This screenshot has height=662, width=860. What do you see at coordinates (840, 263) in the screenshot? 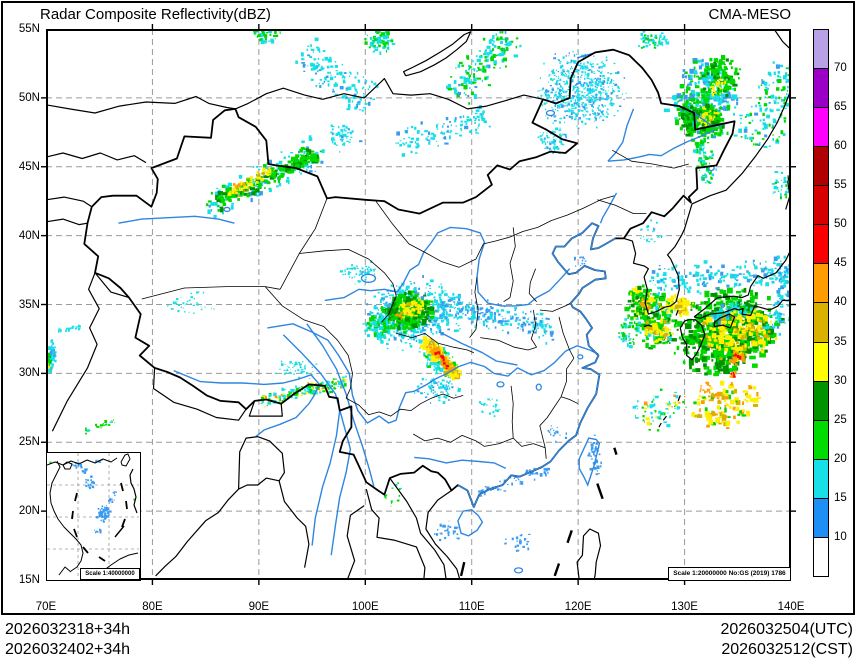
I see `colorbar-tick-label: 45` at bounding box center [840, 263].